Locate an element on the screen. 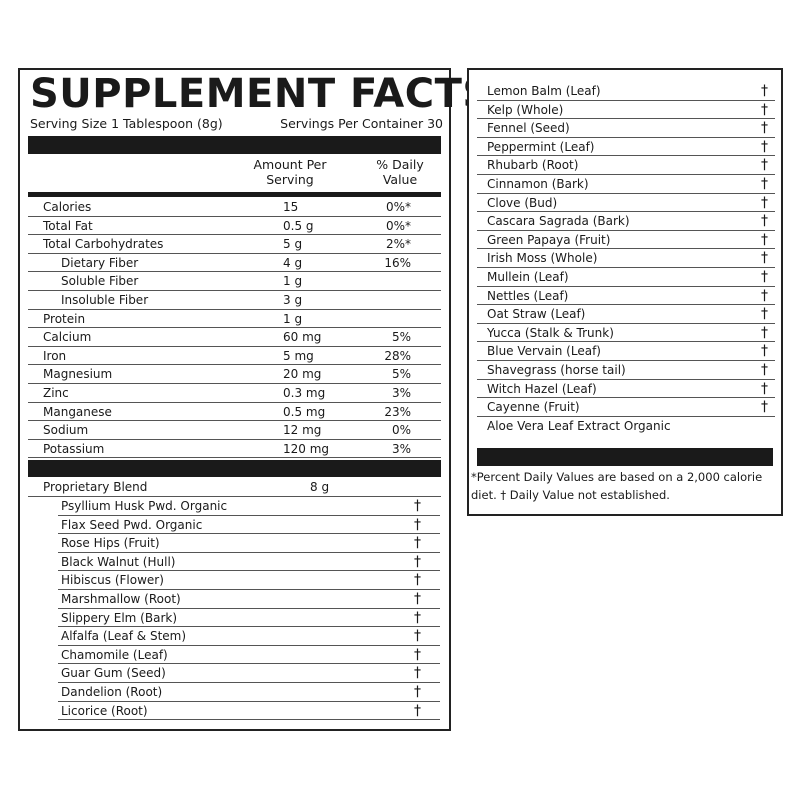 This screenshot has height=800, width=800. ingredient-name: Aloe Vera Leaf Extract Organic is located at coordinates (579, 426).